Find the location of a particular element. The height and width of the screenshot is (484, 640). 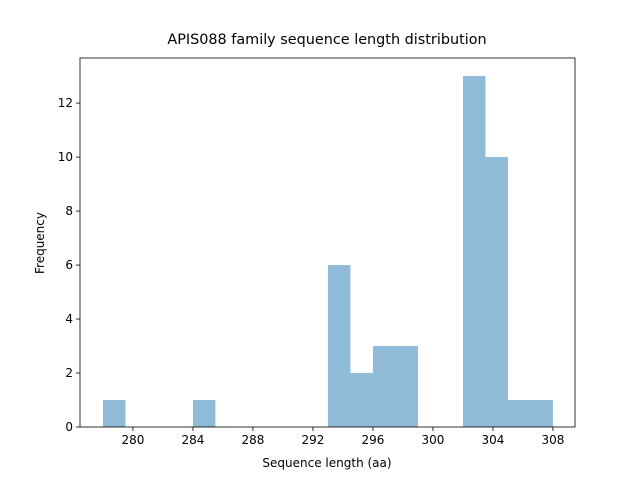

x-tick-label: 304 is located at coordinates (492, 440).